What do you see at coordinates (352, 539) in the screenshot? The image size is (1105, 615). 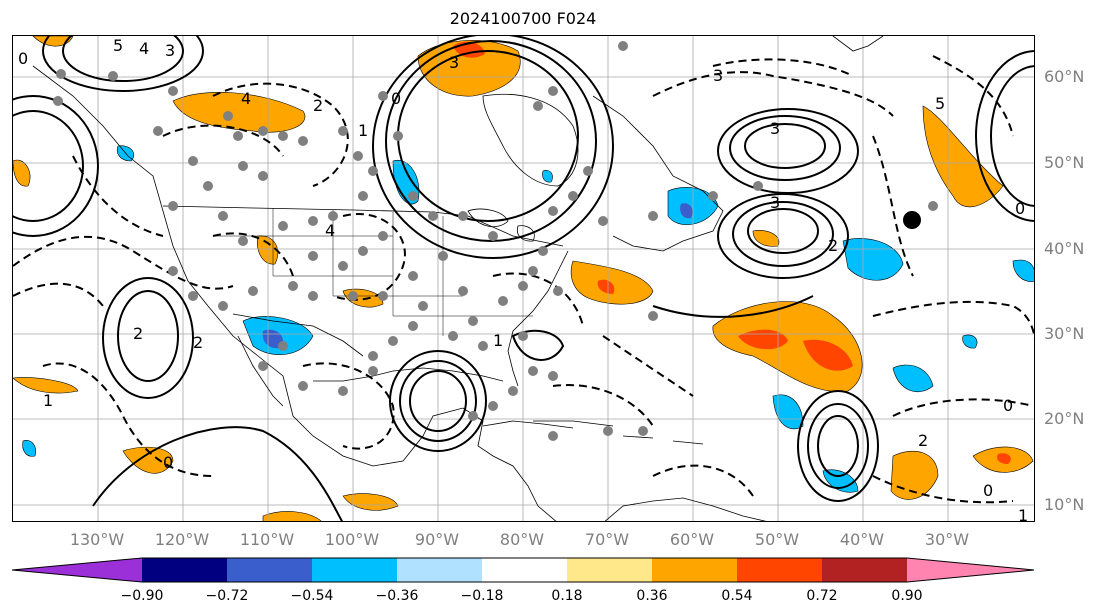 I see `lon-label-100w: 100°W` at bounding box center [352, 539].